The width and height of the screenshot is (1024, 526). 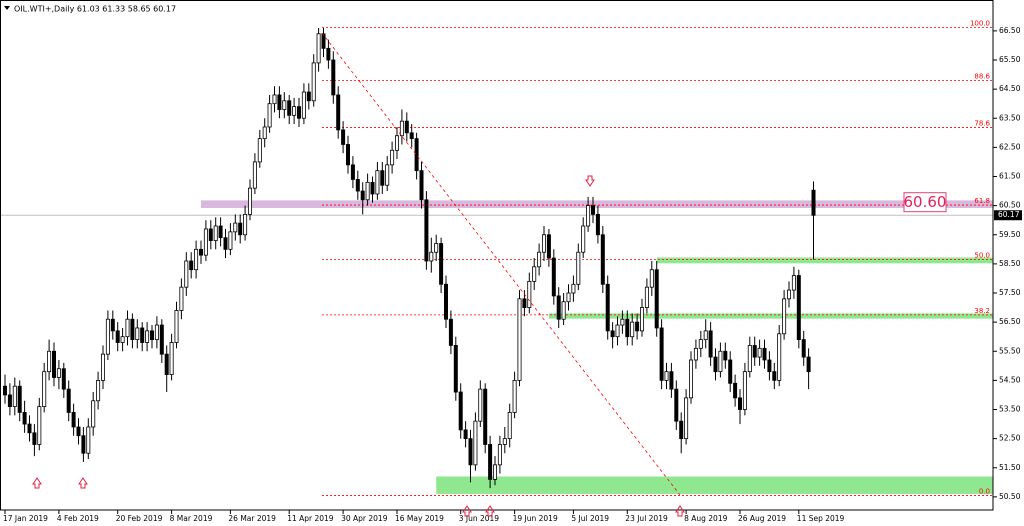 I want to click on x-tick-label: 4 Feb 2019, so click(x=78, y=518).